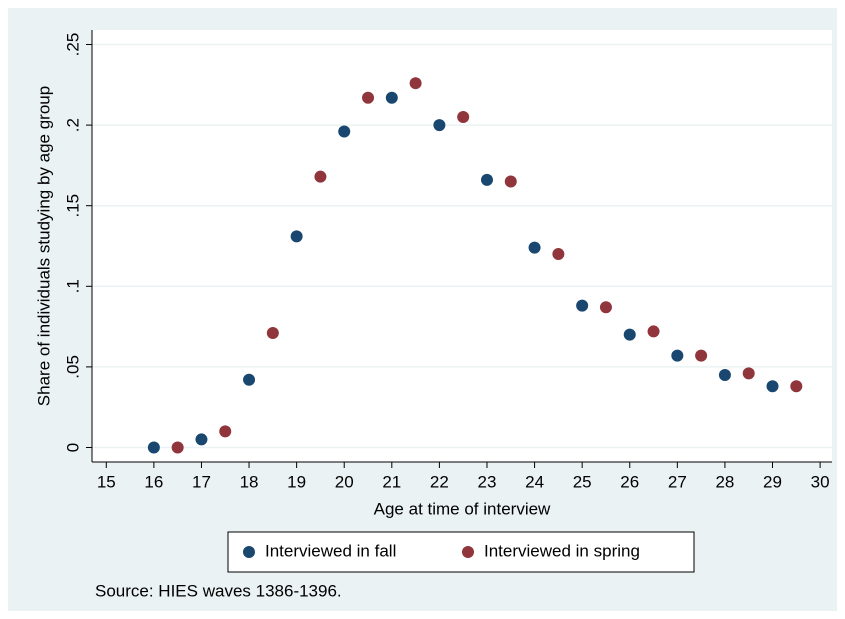 Image resolution: width=845 pixels, height=619 pixels. I want to click on y-tick-label: .05, so click(72, 367).